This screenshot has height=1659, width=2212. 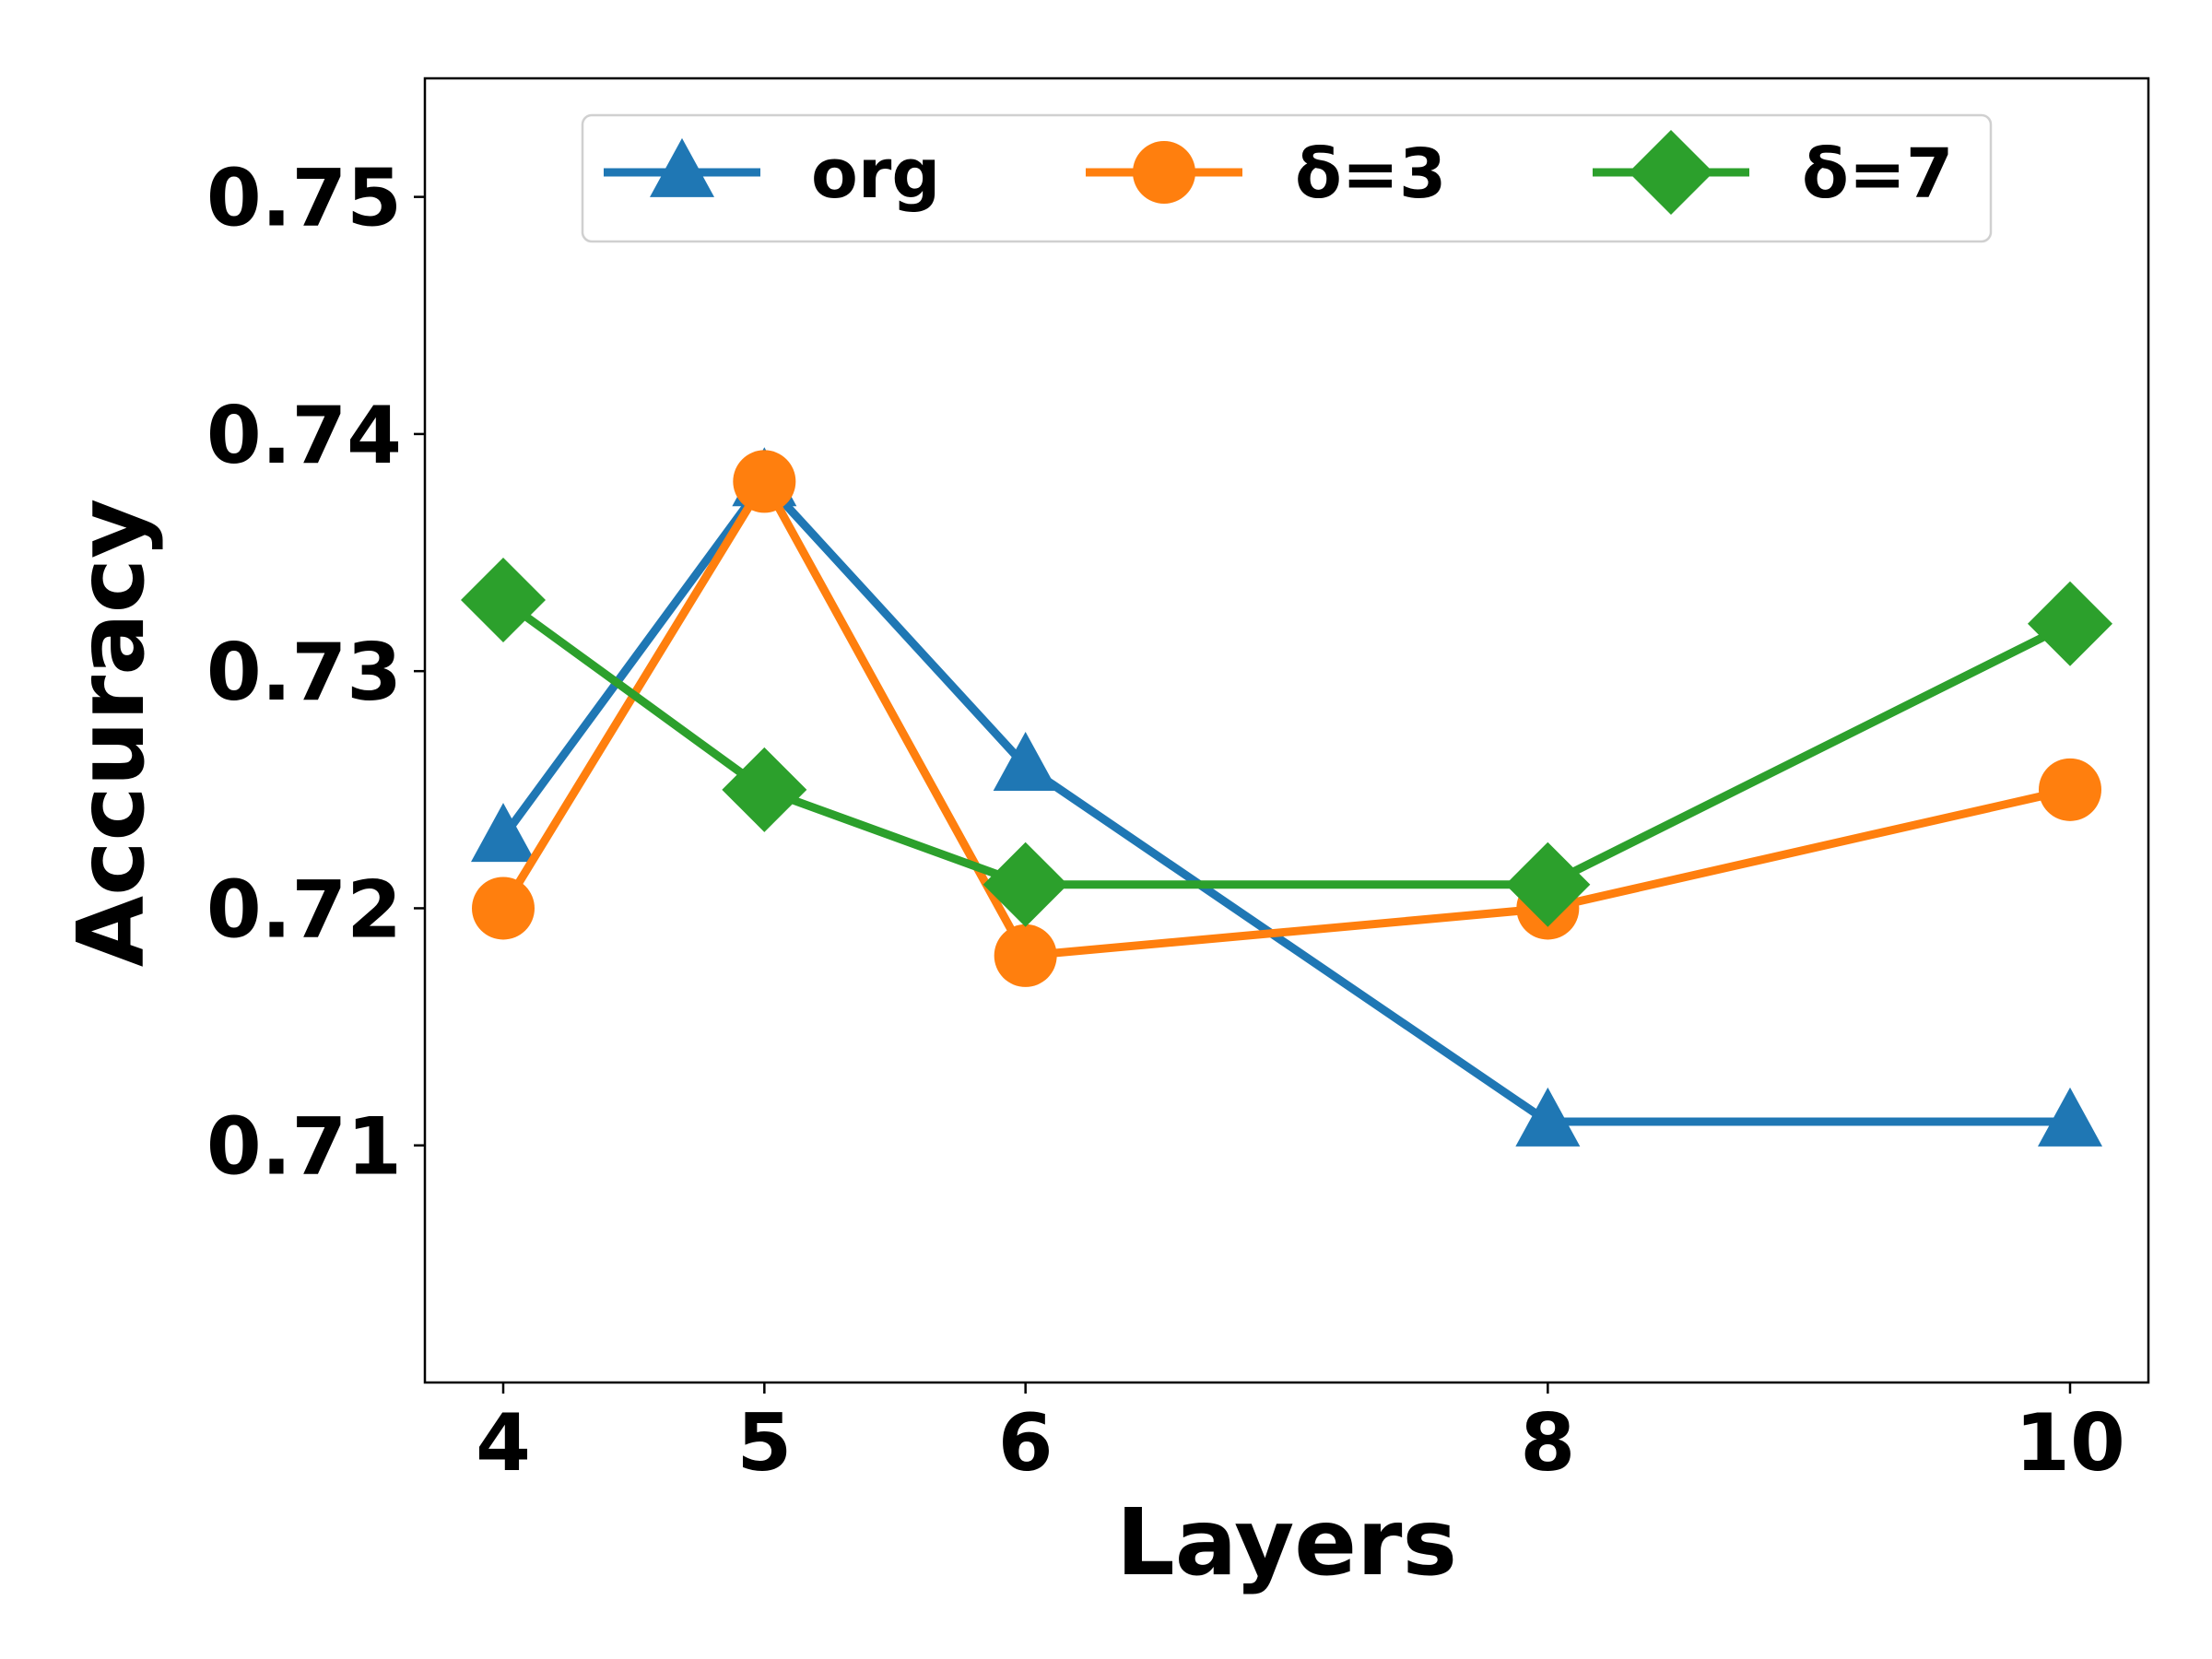 I want to click on x-tick-label: 4, so click(x=503, y=1443).